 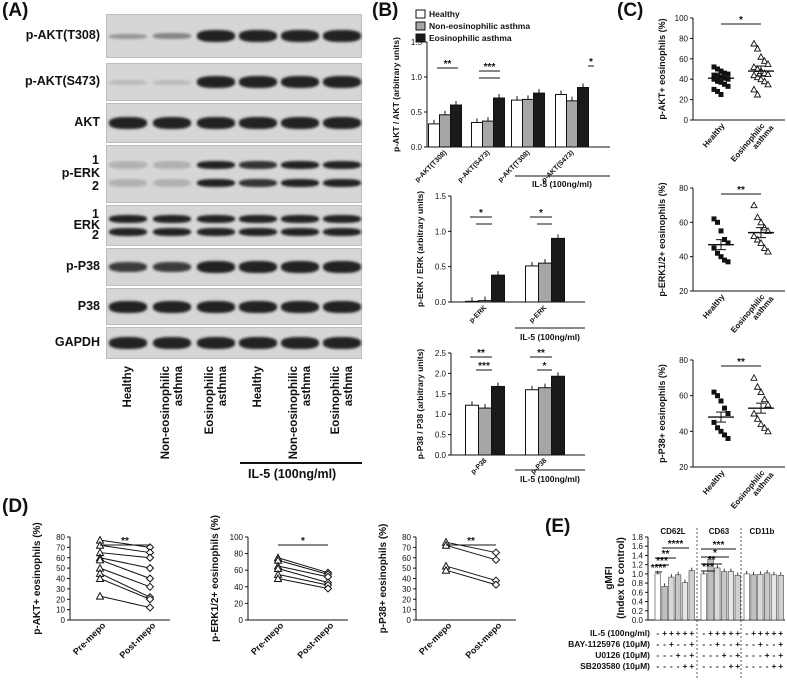 I want to click on chart-c1-sig: *, so click(x=741, y=20).